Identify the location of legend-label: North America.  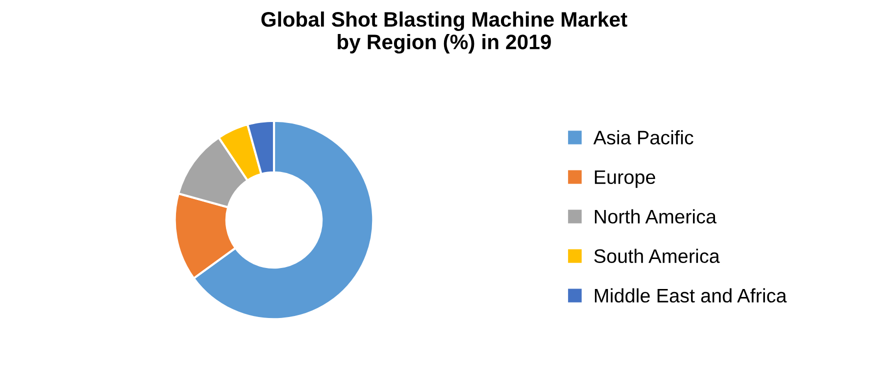
(655, 216).